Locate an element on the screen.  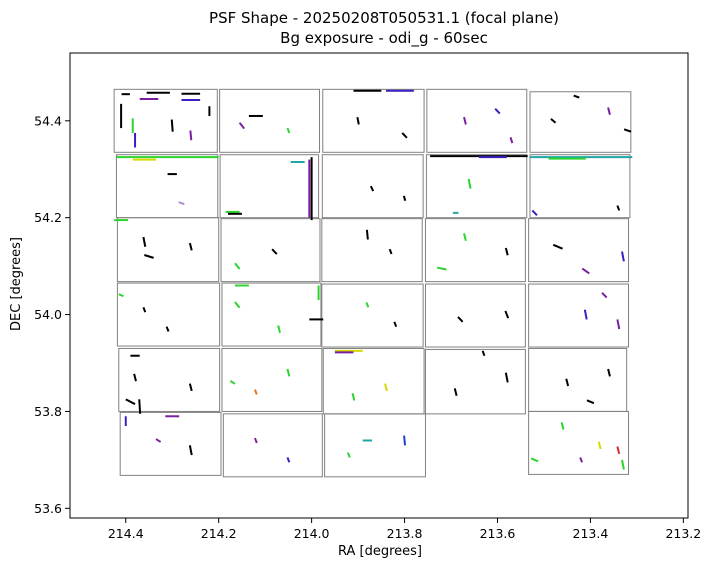
x-tick-label-6: 213.2 is located at coordinates (683, 533).